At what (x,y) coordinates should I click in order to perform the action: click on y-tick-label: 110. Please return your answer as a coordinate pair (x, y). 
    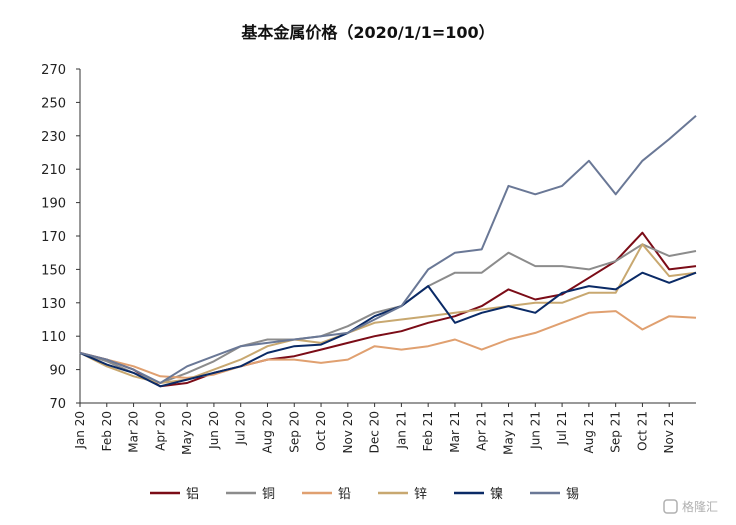
    Looking at the image, I should click on (53, 337).